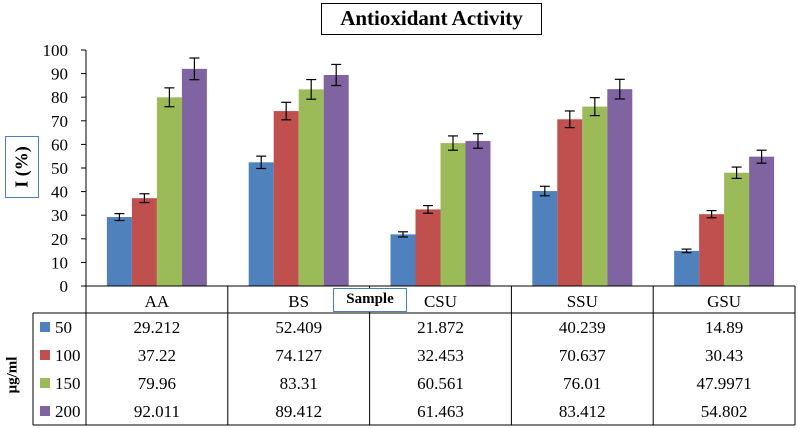 This screenshot has height=428, width=798. What do you see at coordinates (298, 411) in the screenshot?
I see `table-cell: 89.412` at bounding box center [298, 411].